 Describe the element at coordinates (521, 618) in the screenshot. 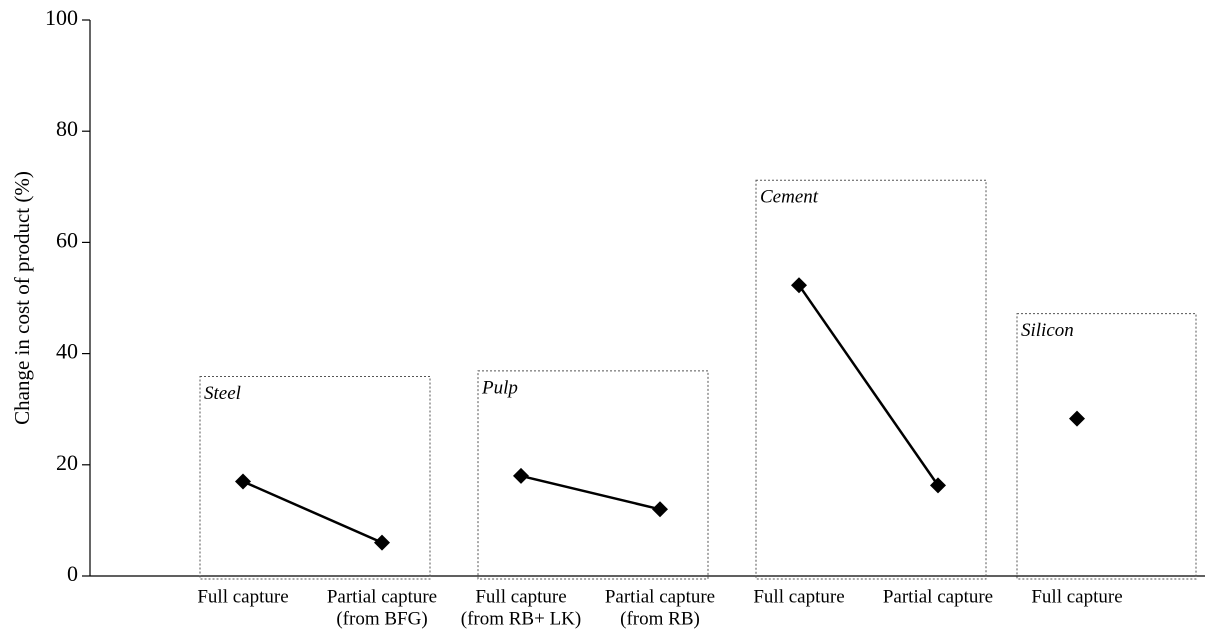

I see `x-tick-label: (from RB+ LK)` at that location.